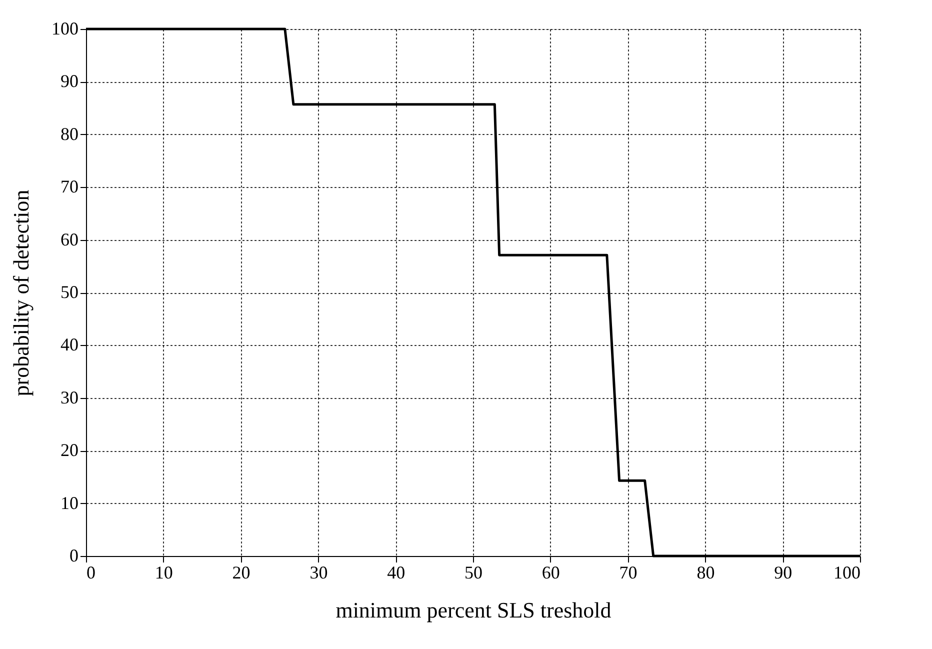  Describe the element at coordinates (69, 239) in the screenshot. I see `y-tick-label: 60` at that location.